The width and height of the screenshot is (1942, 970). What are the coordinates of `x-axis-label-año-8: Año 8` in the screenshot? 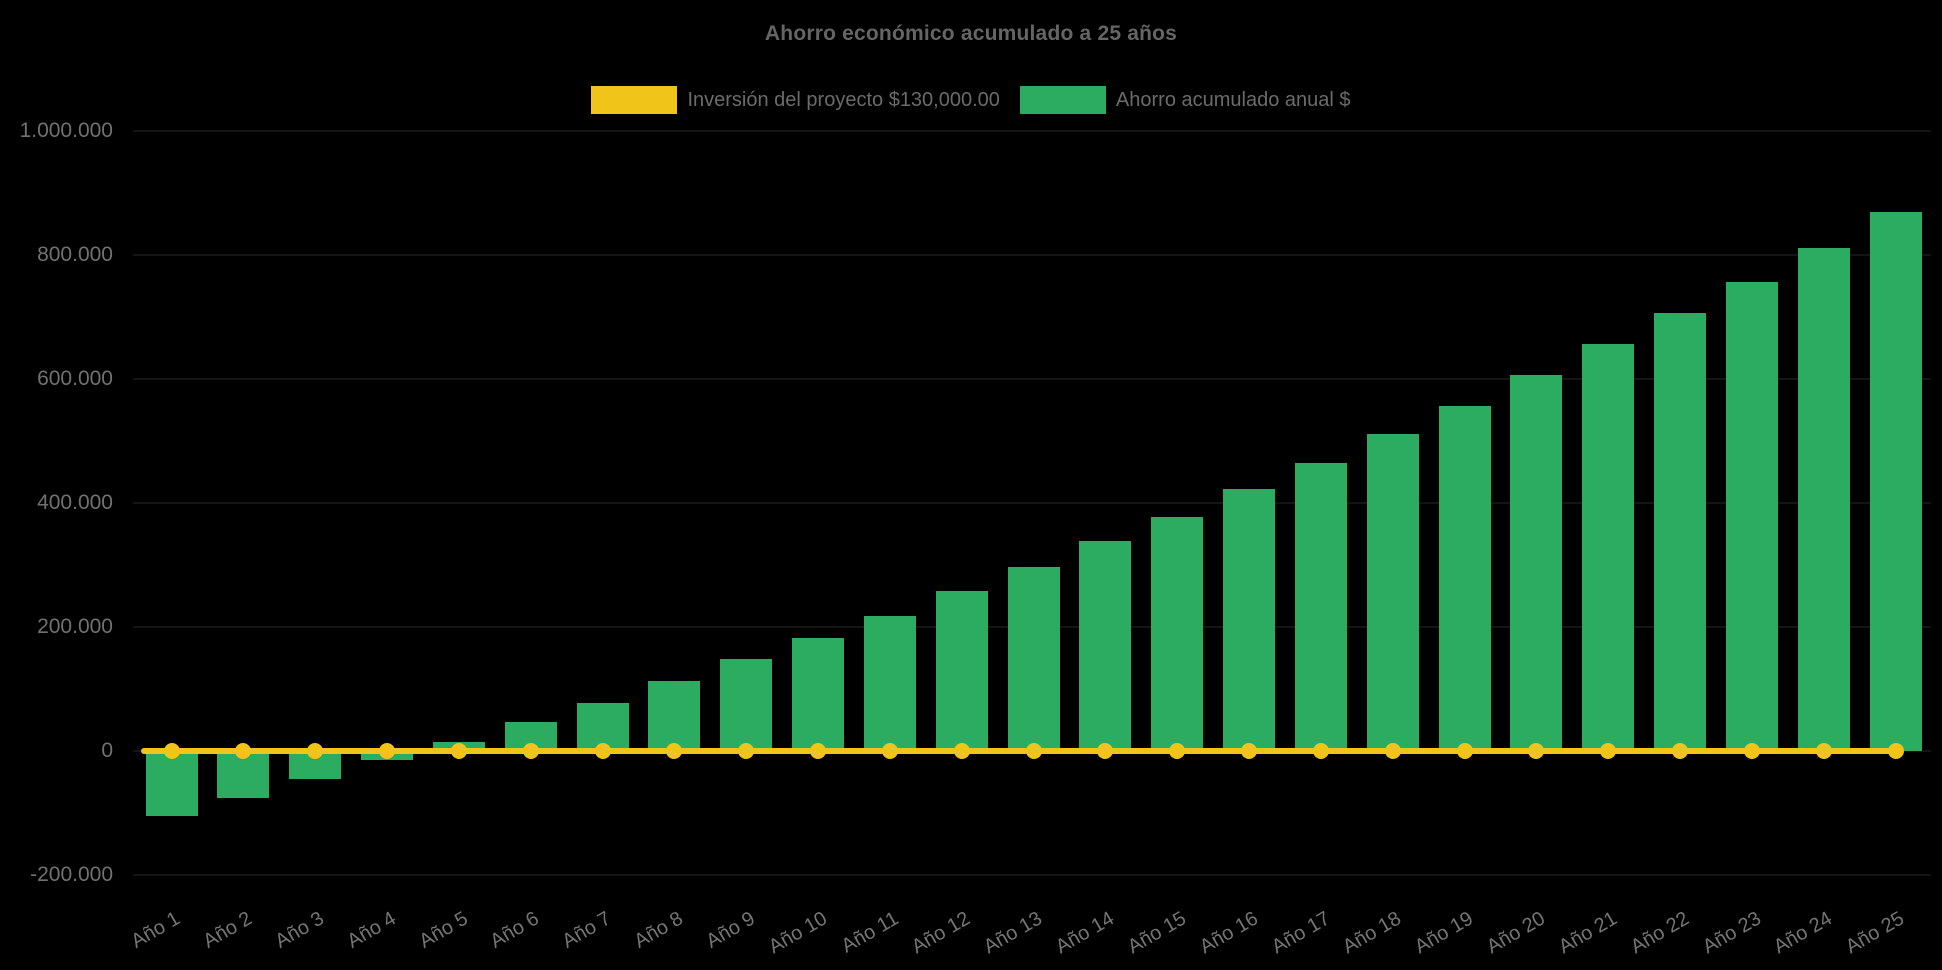 It's located at (658, 930).